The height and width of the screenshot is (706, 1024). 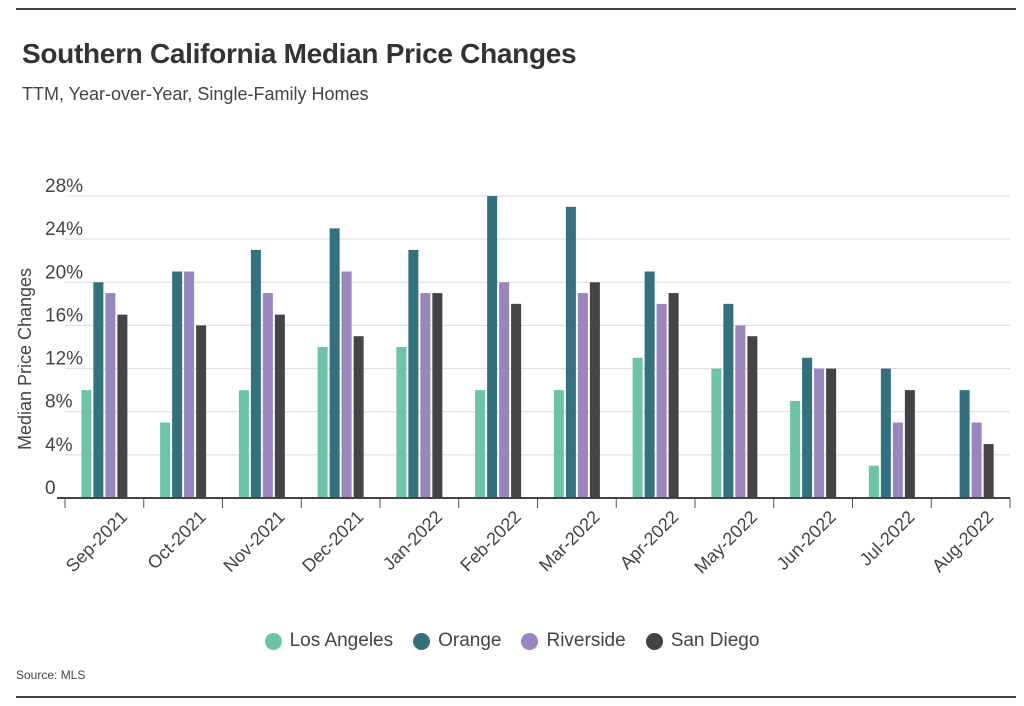 What do you see at coordinates (50, 488) in the screenshot?
I see `y-tick-label: 0` at bounding box center [50, 488].